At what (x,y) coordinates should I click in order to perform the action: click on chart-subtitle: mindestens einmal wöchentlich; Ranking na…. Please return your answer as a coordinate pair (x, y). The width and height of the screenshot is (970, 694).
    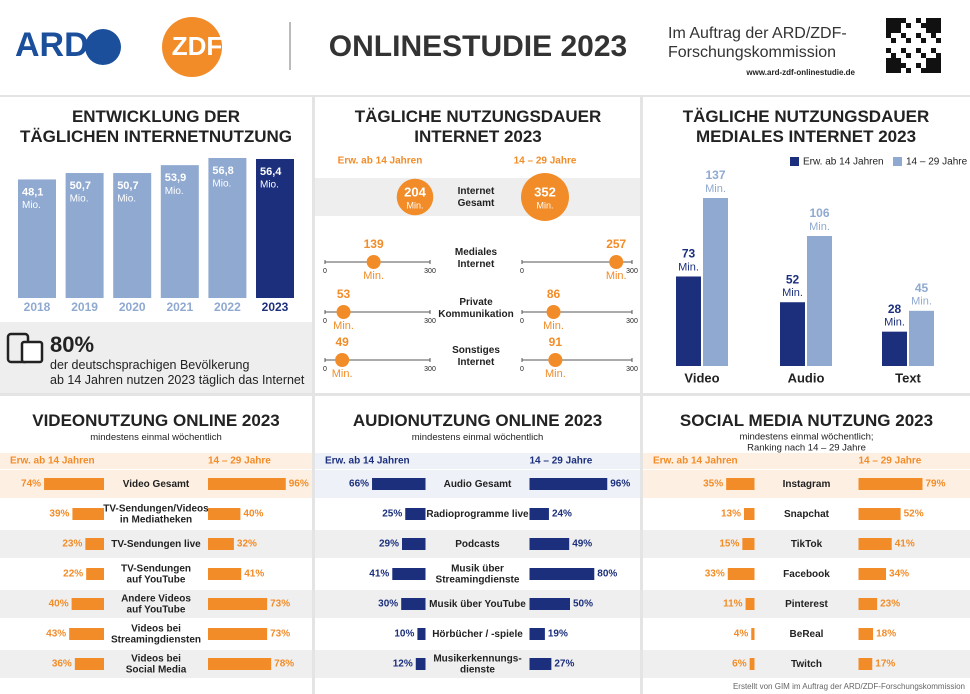
    Looking at the image, I should click on (806, 442).